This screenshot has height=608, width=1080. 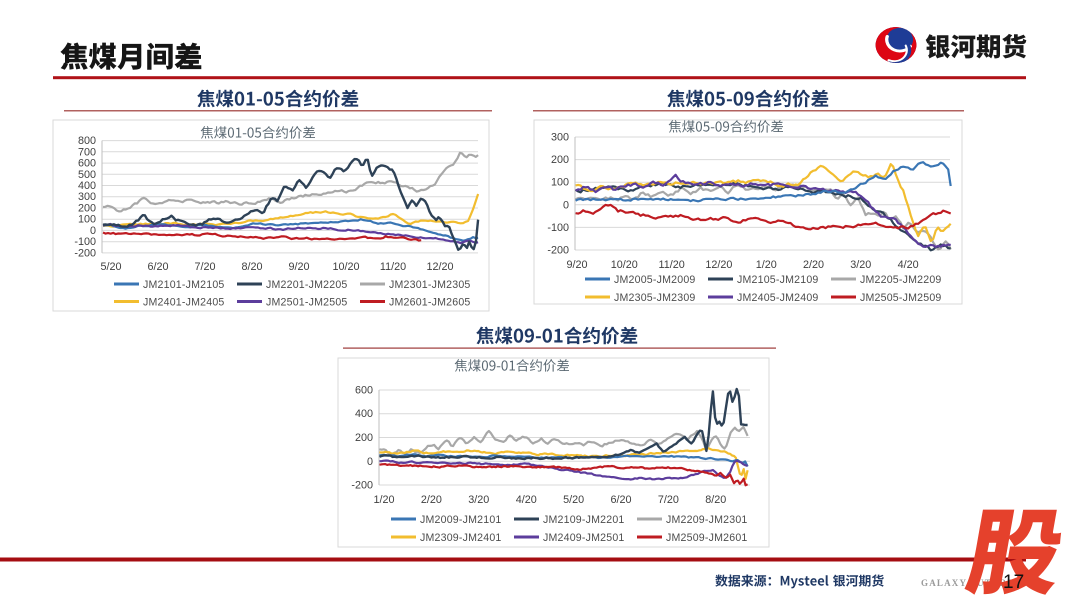 I want to click on svg-text: JM2409-JM2501, so click(x=584, y=538).